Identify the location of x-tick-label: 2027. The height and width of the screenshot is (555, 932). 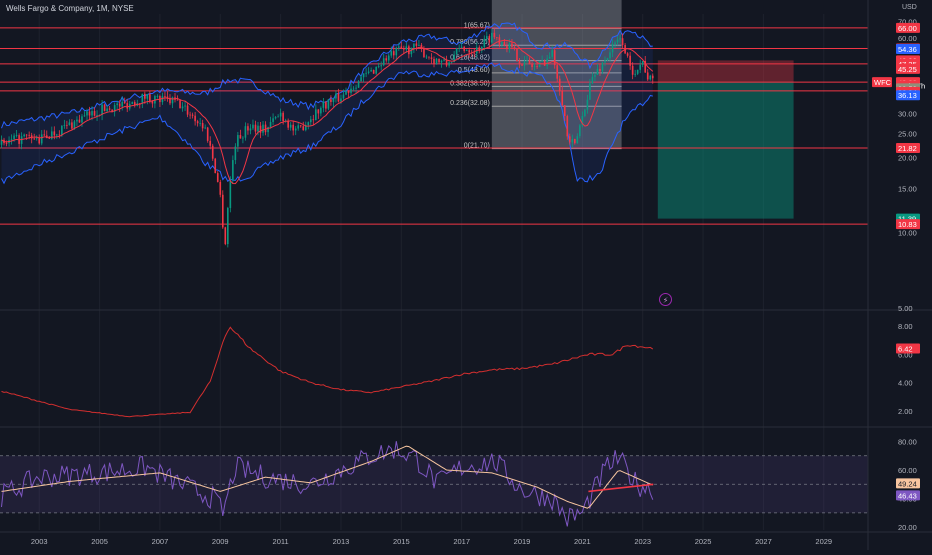
(763, 541).